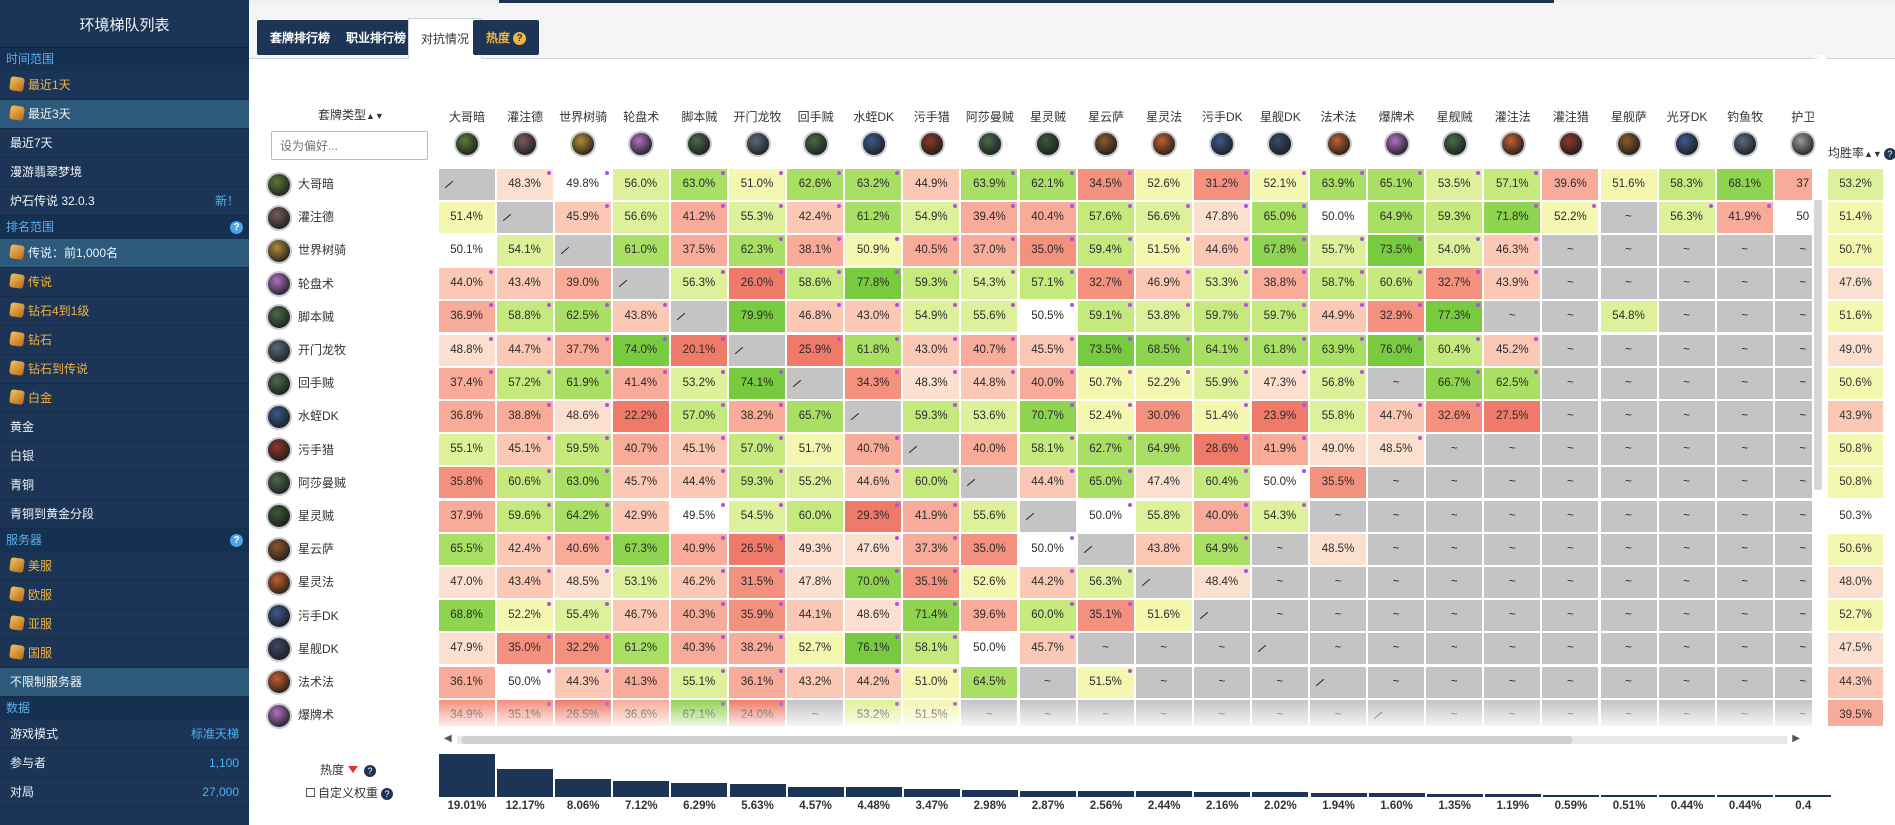 The image size is (1895, 825). Describe the element at coordinates (1512, 250) in the screenshot. I see `matchup-cell: 46.3%` at that location.